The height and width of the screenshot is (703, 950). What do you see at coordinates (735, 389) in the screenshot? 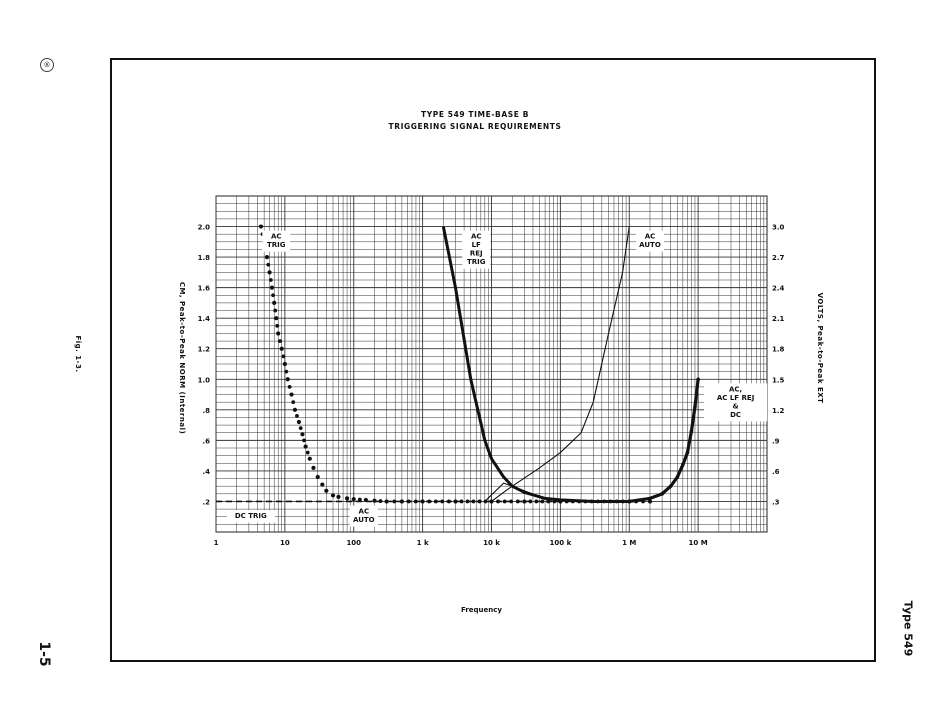
I see `curve-annotation: AC,` at bounding box center [735, 389].